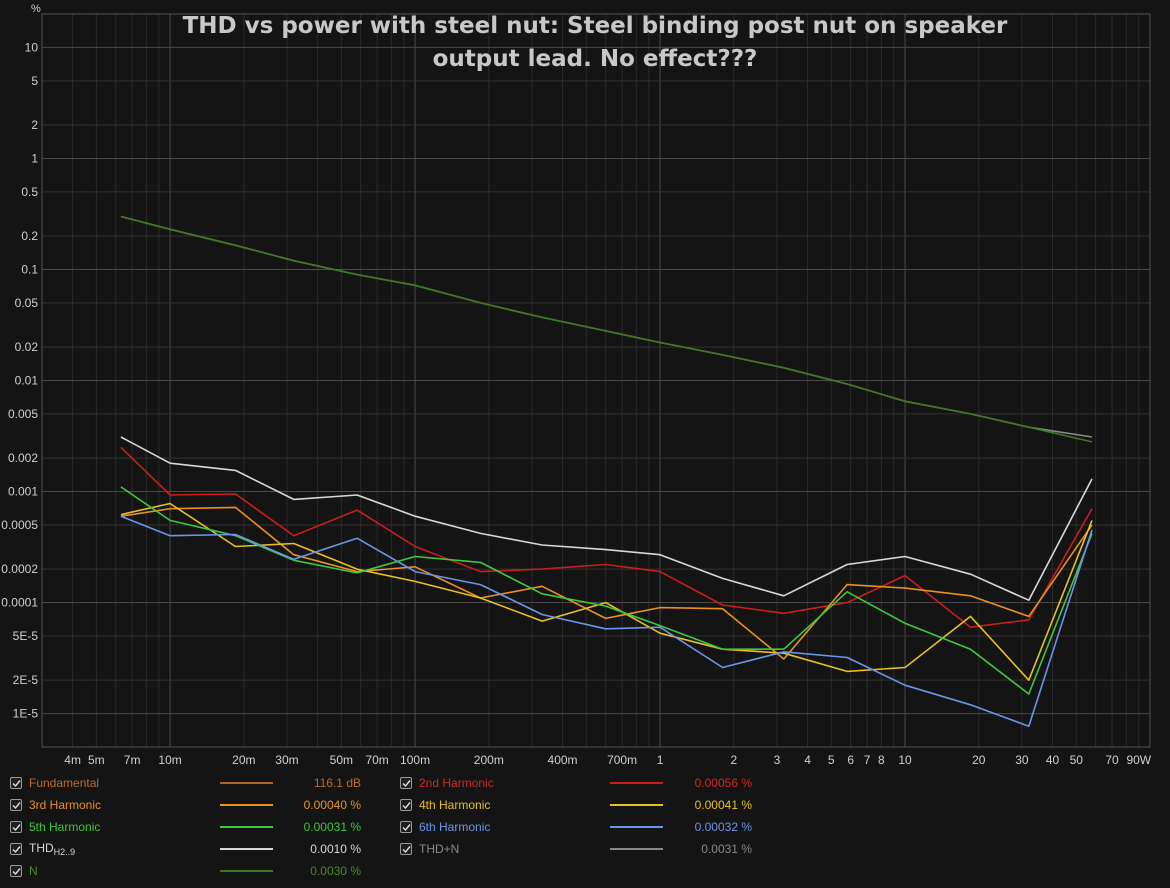 The width and height of the screenshot is (1170, 888). I want to click on legend-label: Fundamental, so click(64, 783).